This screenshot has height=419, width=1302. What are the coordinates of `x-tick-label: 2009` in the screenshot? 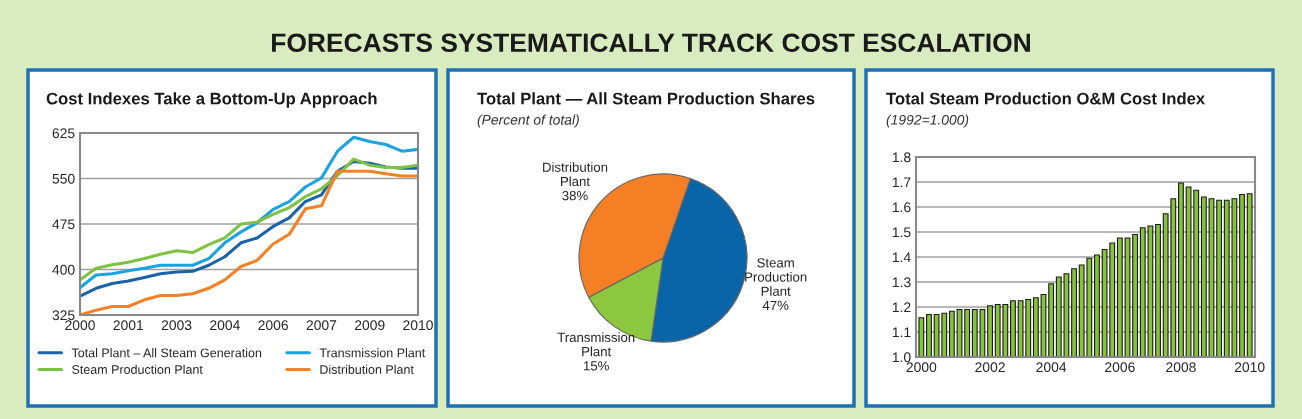 It's located at (369, 325).